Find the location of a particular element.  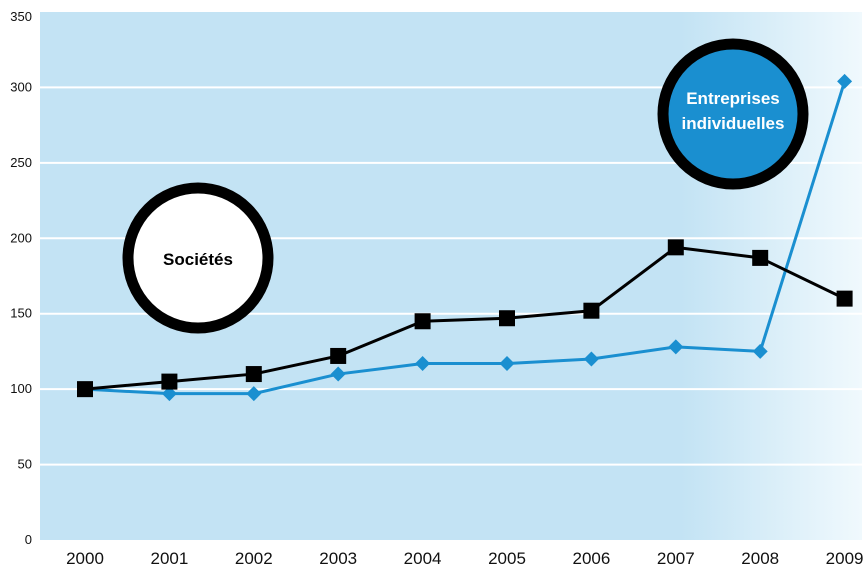

y-tick-label: 350 is located at coordinates (21, 16).